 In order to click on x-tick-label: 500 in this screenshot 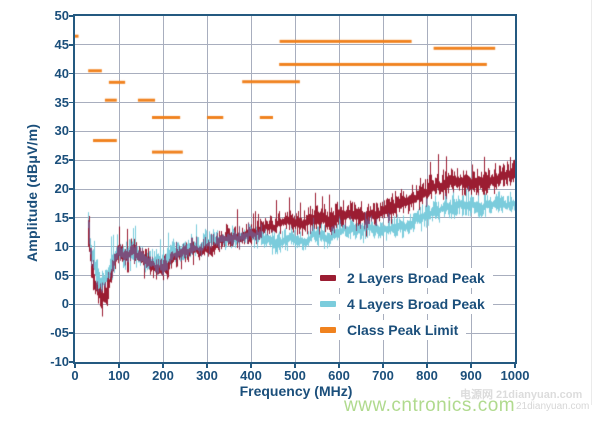, I will do `click(295, 375)`.